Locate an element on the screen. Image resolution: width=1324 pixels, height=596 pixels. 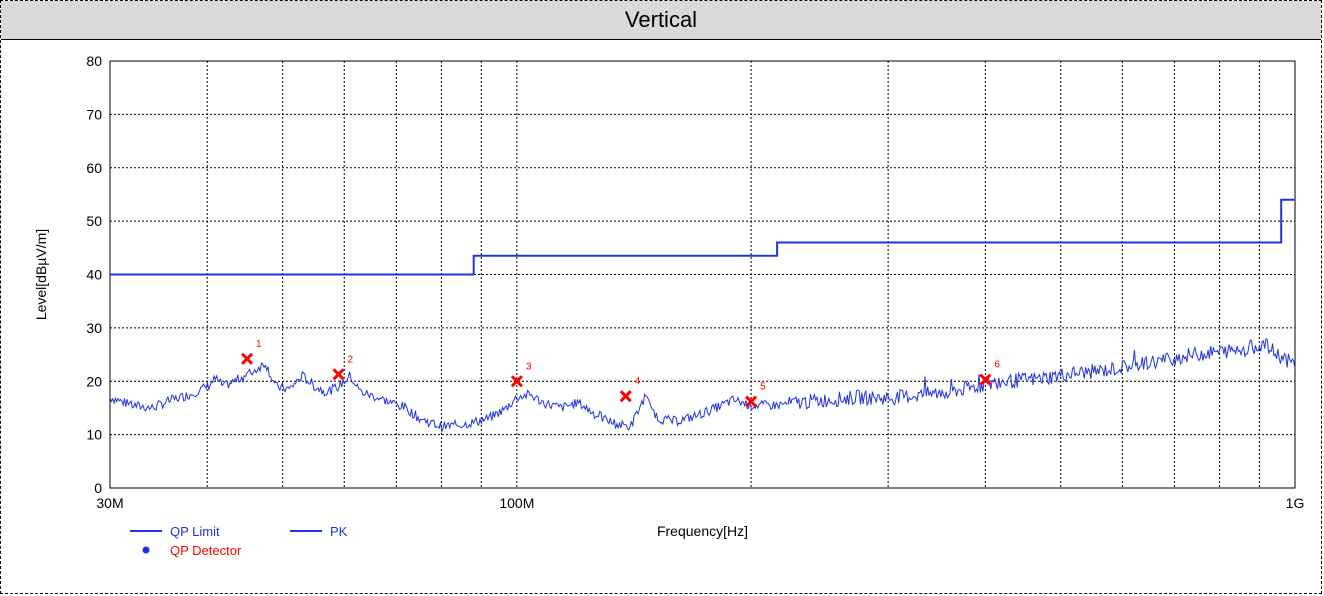
chart-header: Vertical is located at coordinates (661, 20).